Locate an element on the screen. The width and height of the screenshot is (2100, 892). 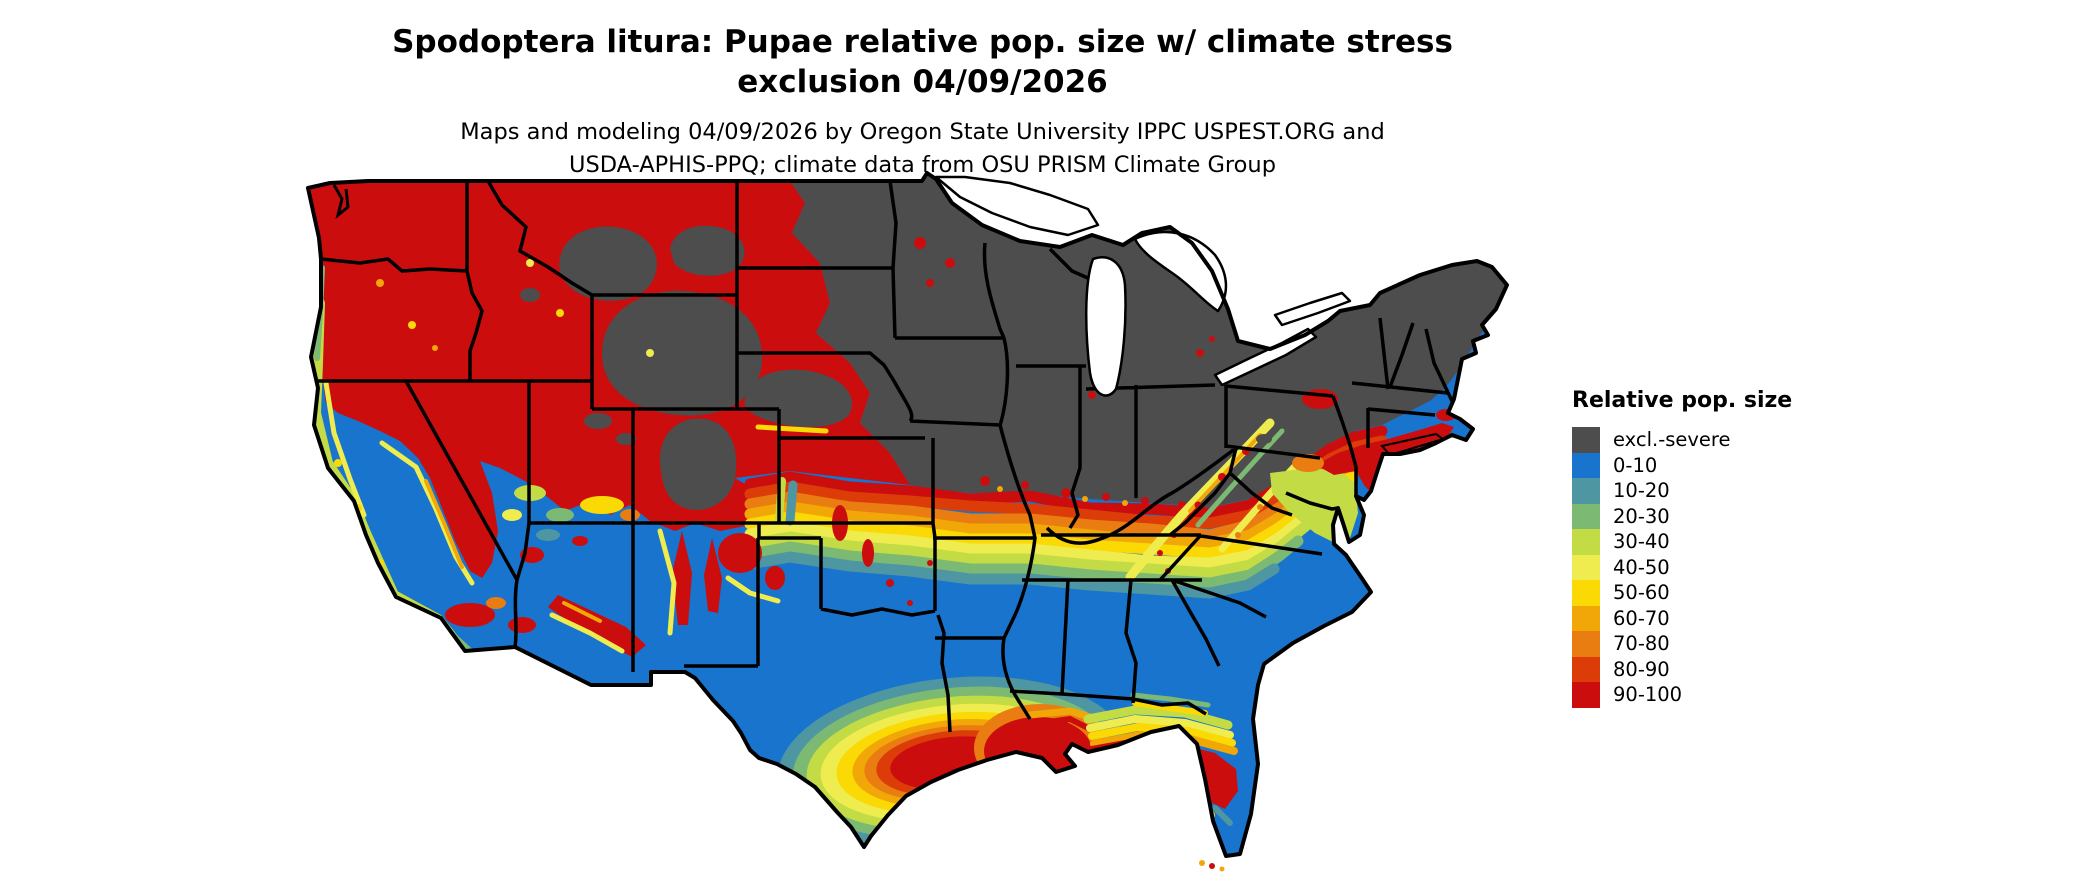
great-lakes is located at coordinates (1143, 286).